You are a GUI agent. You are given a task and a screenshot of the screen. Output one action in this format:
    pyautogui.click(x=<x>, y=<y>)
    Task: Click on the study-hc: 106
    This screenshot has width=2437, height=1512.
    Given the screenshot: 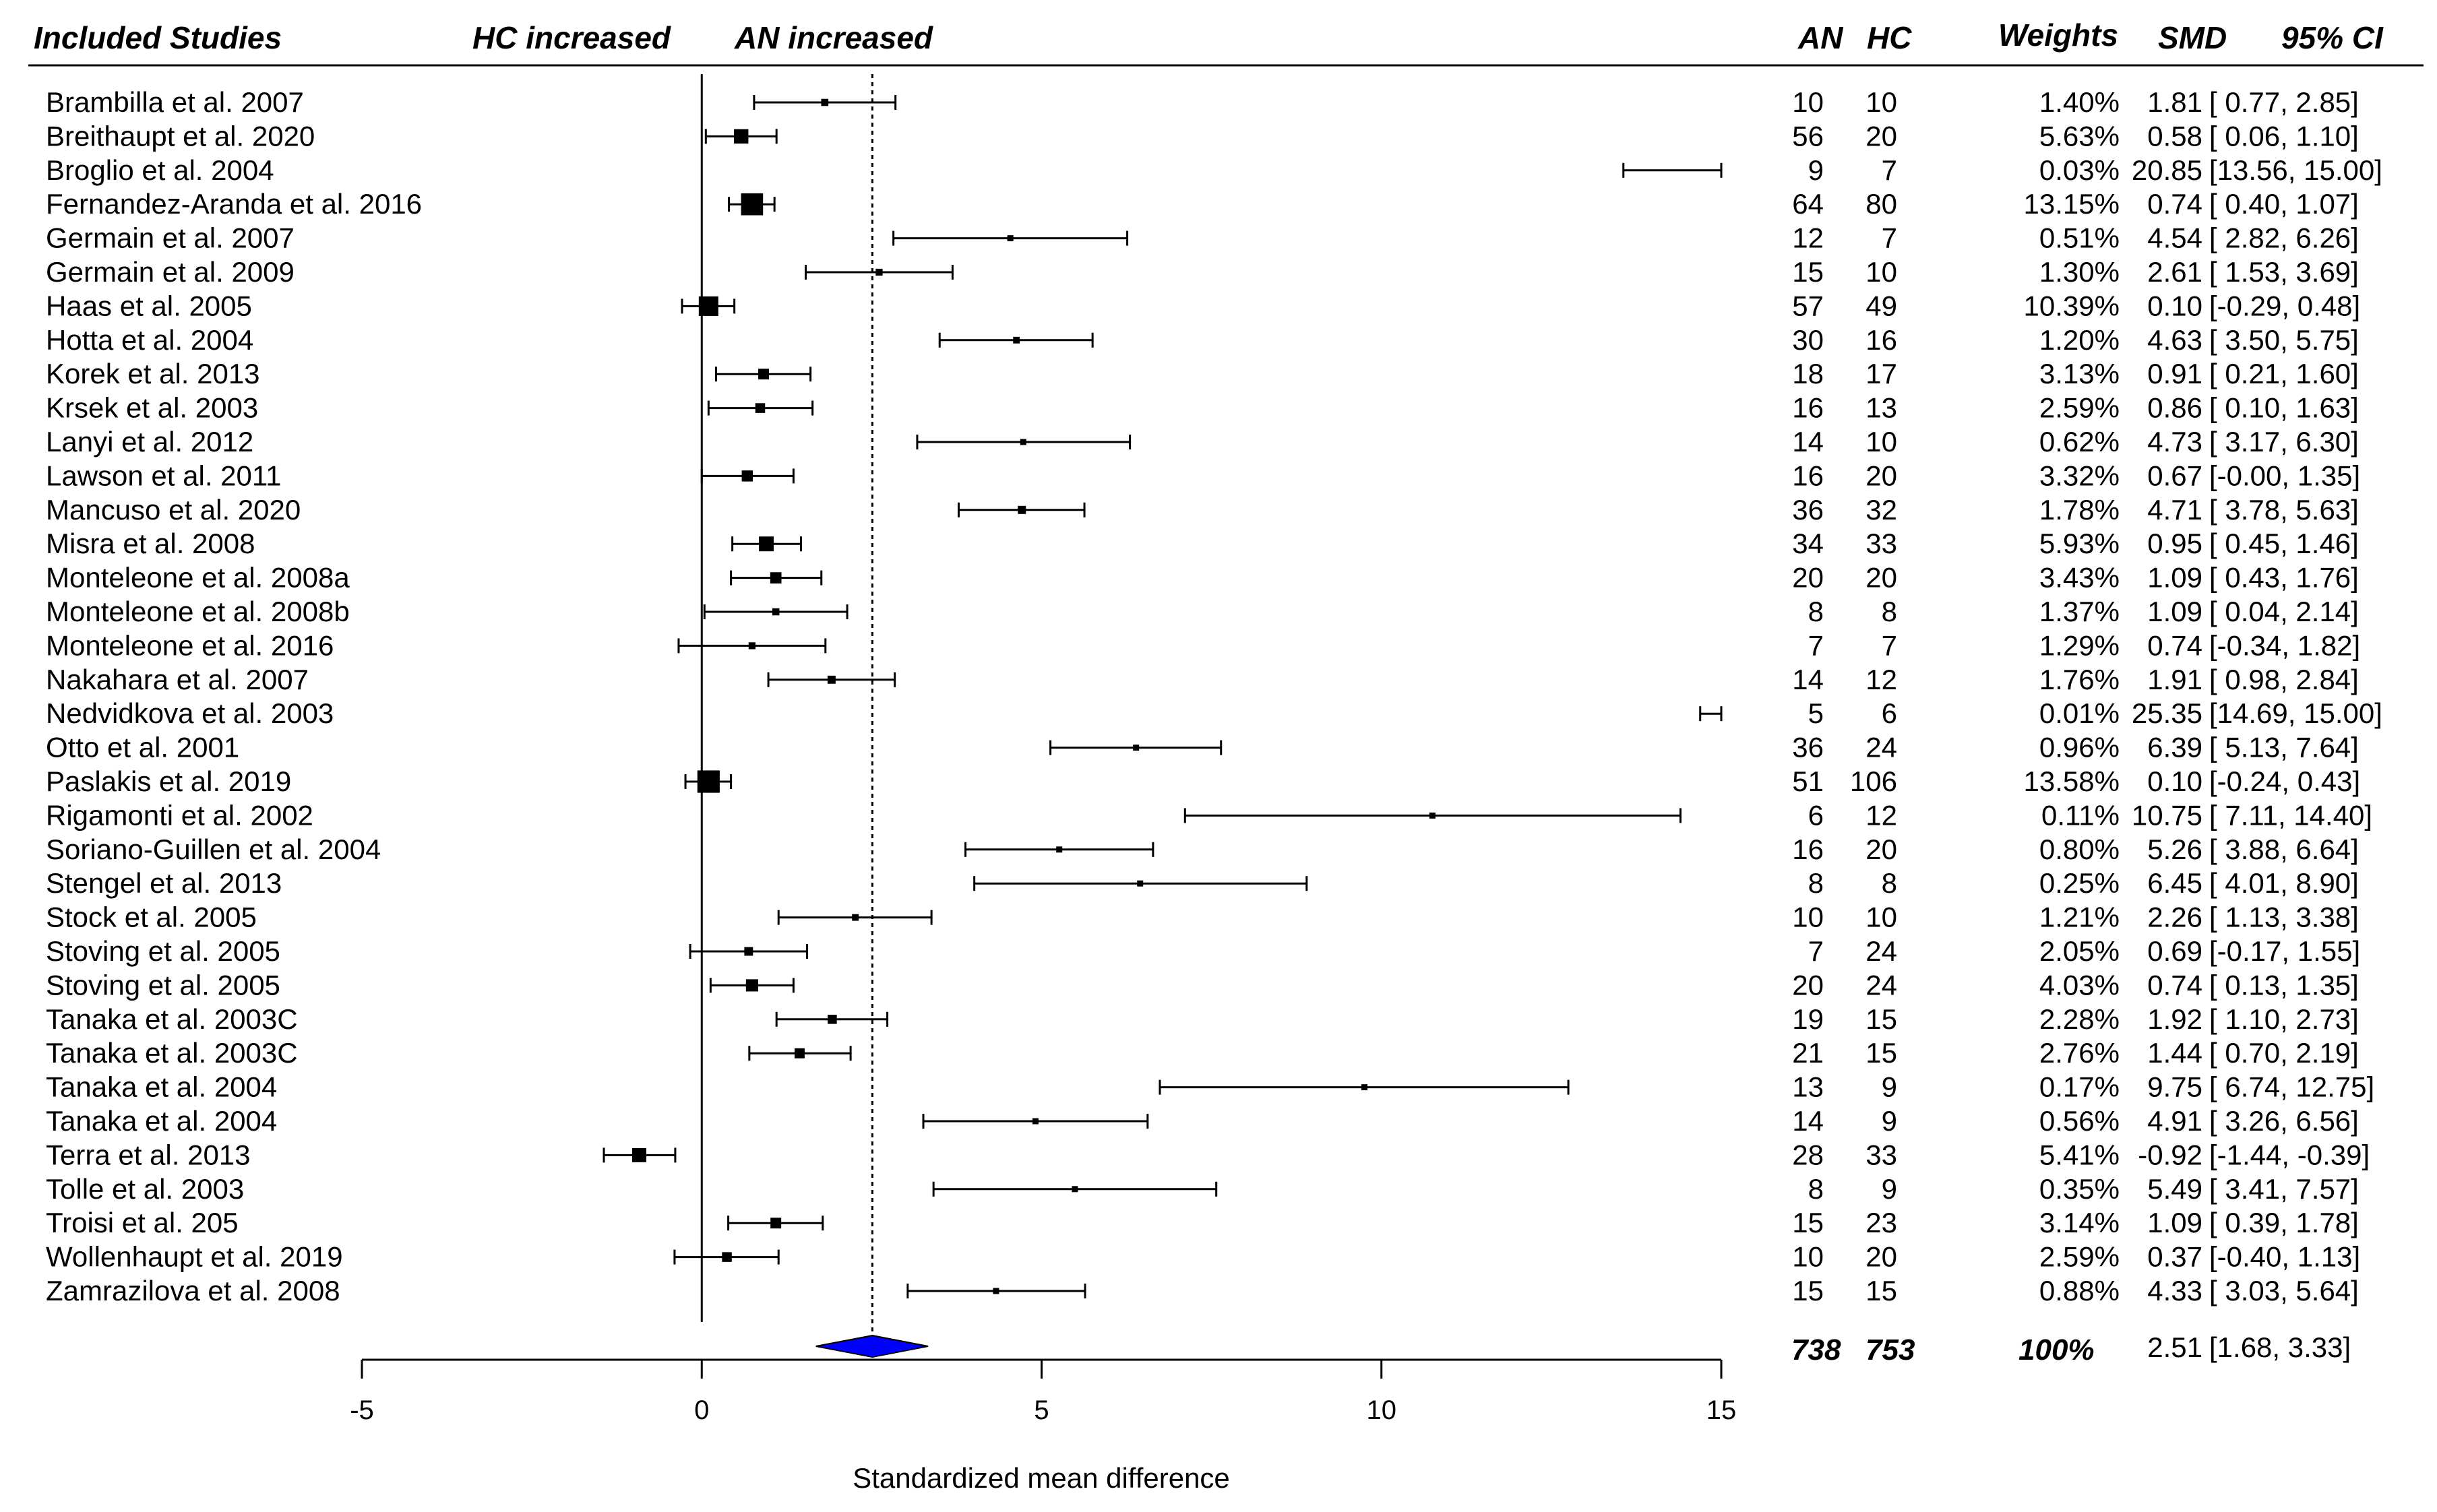 What is the action you would take?
    pyautogui.click(x=1873, y=781)
    